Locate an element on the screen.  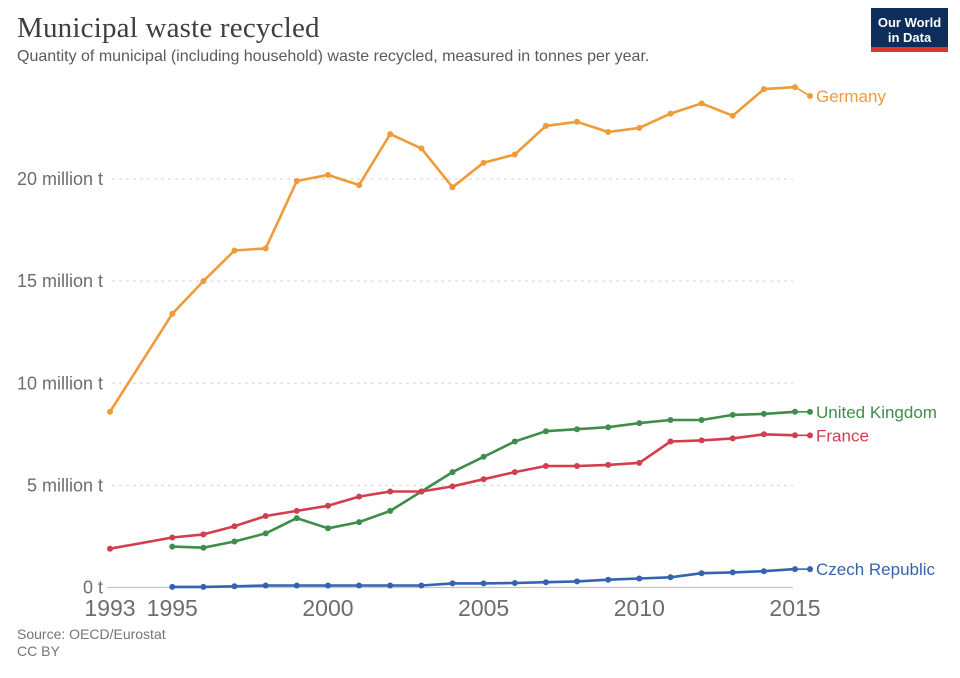
series-point-france-2000 is located at coordinates (328, 505).